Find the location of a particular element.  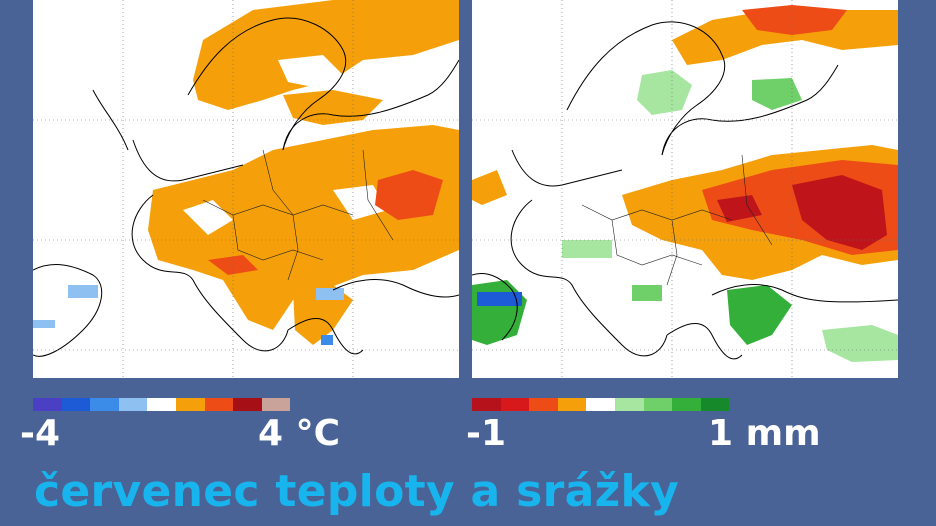

precipitation-legend-min-label: -1 is located at coordinates (486, 433).